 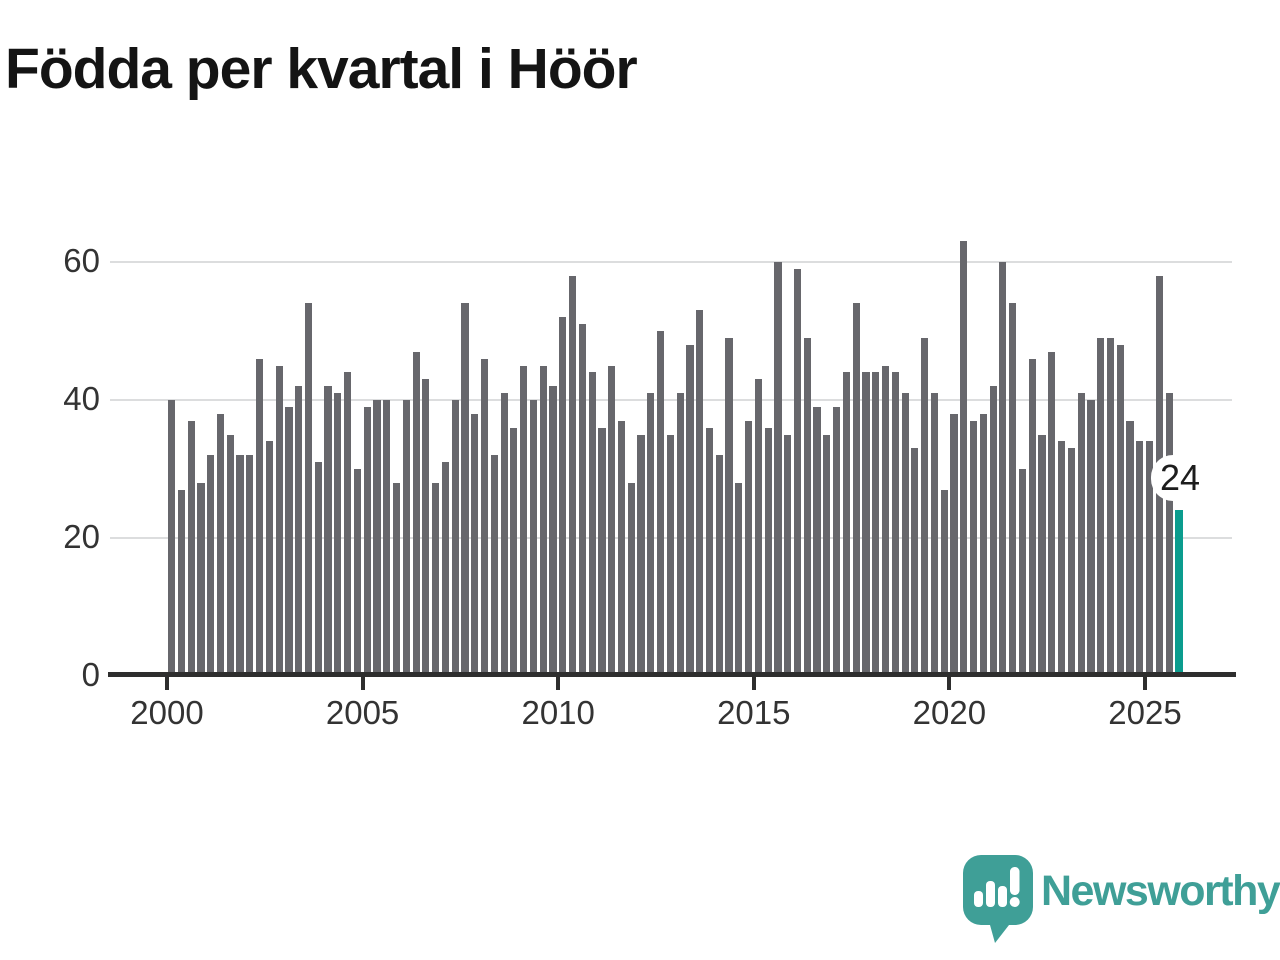 I want to click on bar-2008-Q3, so click(x=504, y=534).